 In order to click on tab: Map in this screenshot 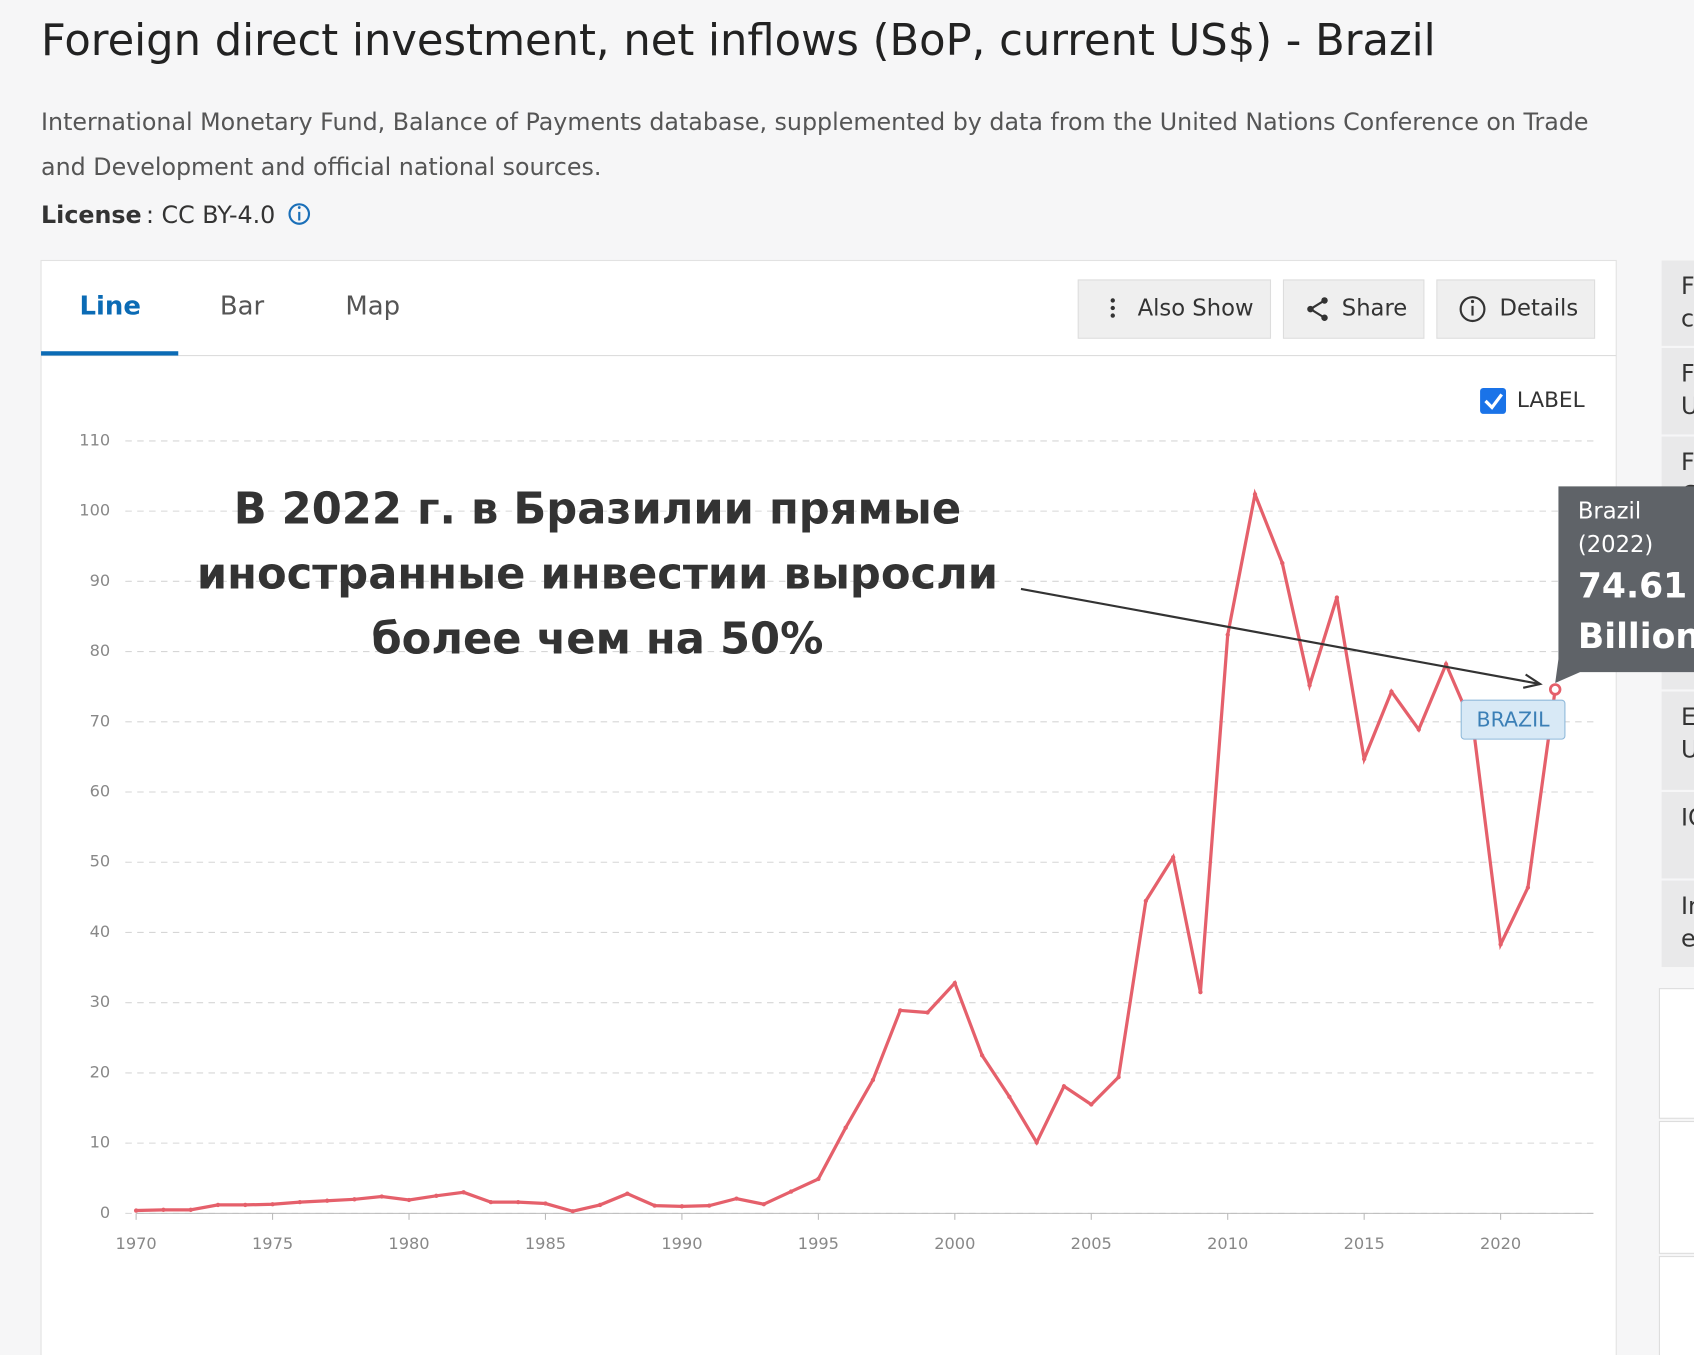, I will do `click(372, 306)`.